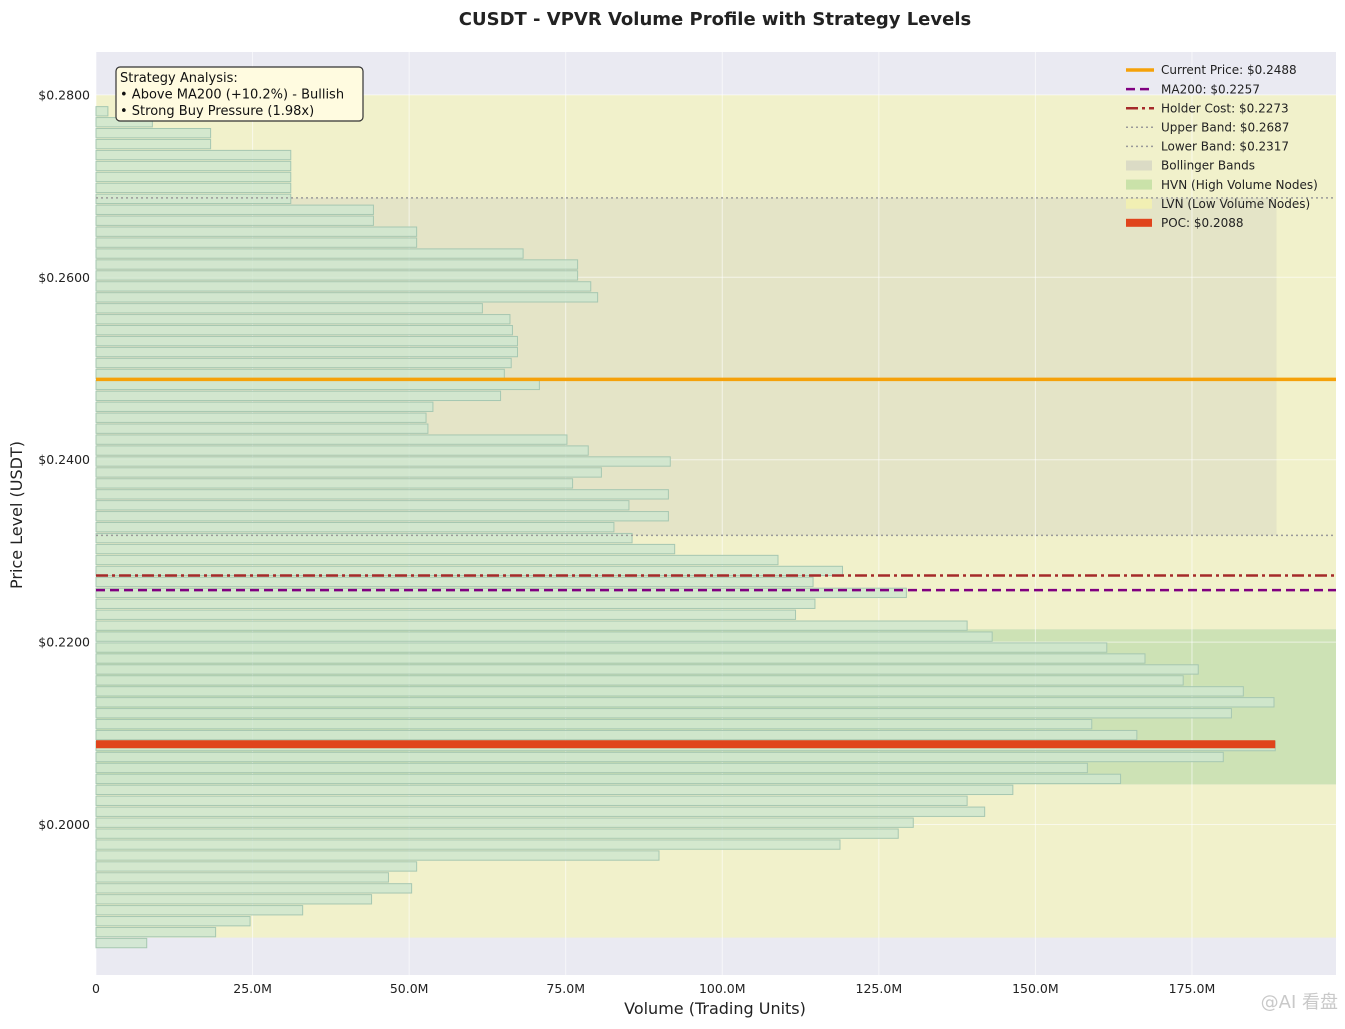 The height and width of the screenshot is (1029, 1345). I want to click on x-tick-label: 175.0M, so click(1192, 988).